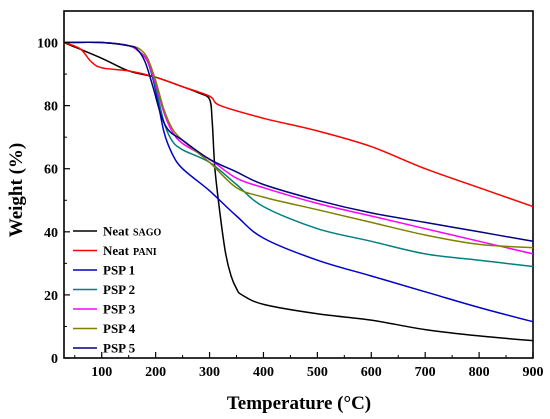  Describe the element at coordinates (130, 250) in the screenshot. I see `legend-label-2: Neat PANI` at that location.